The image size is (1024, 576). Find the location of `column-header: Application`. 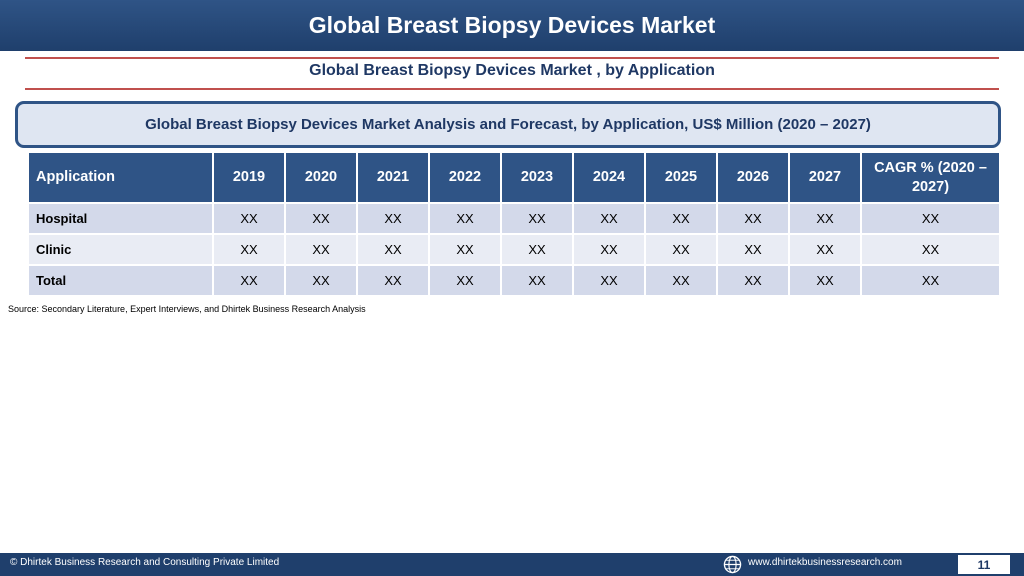

column-header: Application is located at coordinates (120, 177).